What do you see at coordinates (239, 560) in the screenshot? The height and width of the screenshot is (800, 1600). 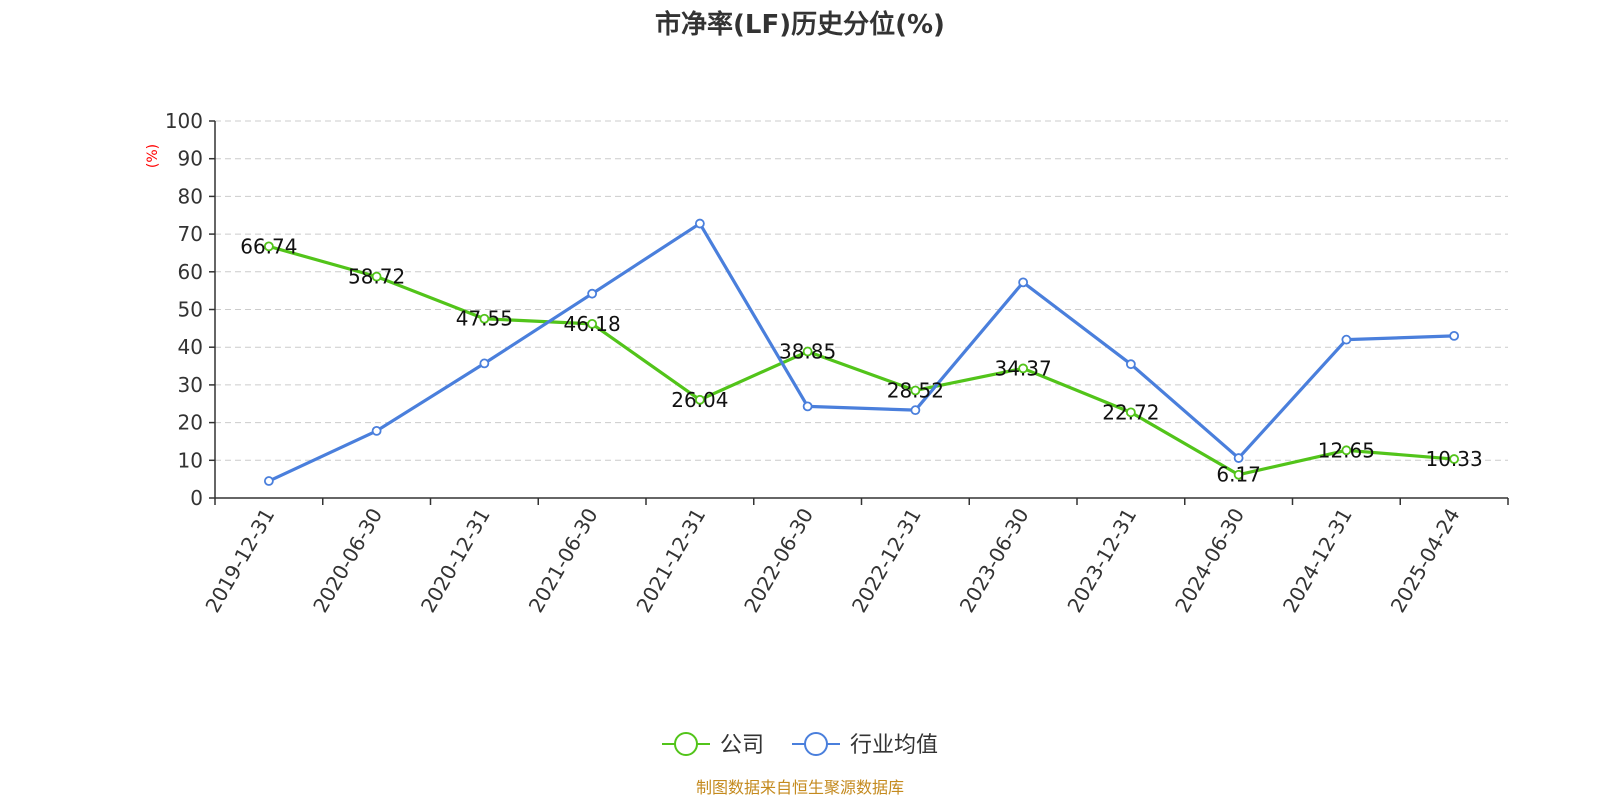 I see `x-tick-label: 2019-12-31` at bounding box center [239, 560].